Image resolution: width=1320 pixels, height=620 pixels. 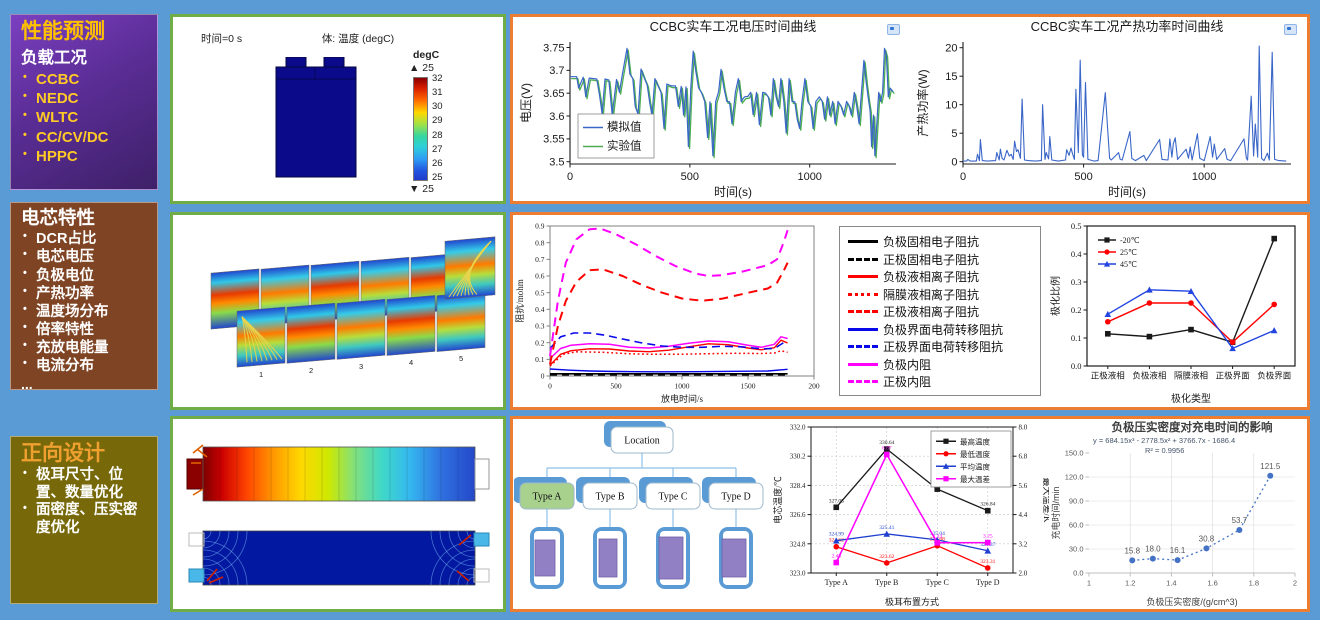 What do you see at coordinates (1076, 226) in the screenshot?
I see `svg-text: 0.5` at bounding box center [1076, 226].